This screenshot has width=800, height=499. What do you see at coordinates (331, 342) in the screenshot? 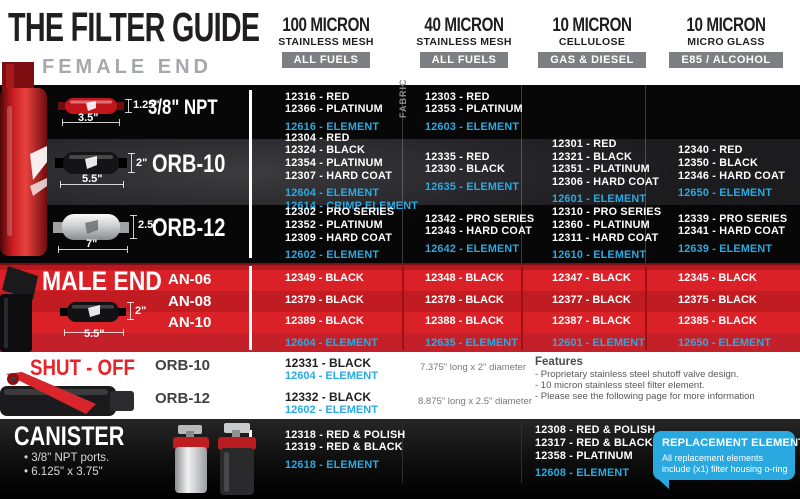
I see `male-element-100micron: 12604 - ELEMENT` at bounding box center [331, 342].